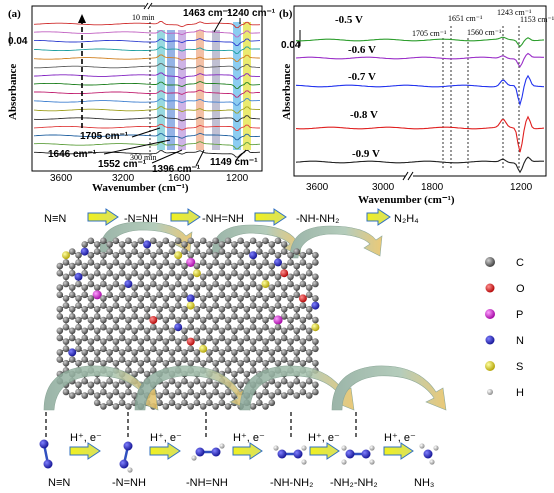 Image resolution: width=554 pixels, height=493 pixels. What do you see at coordinates (432, 187) in the screenshot?
I see `panel-b-xtick-1800: 1800` at bounding box center [432, 187].